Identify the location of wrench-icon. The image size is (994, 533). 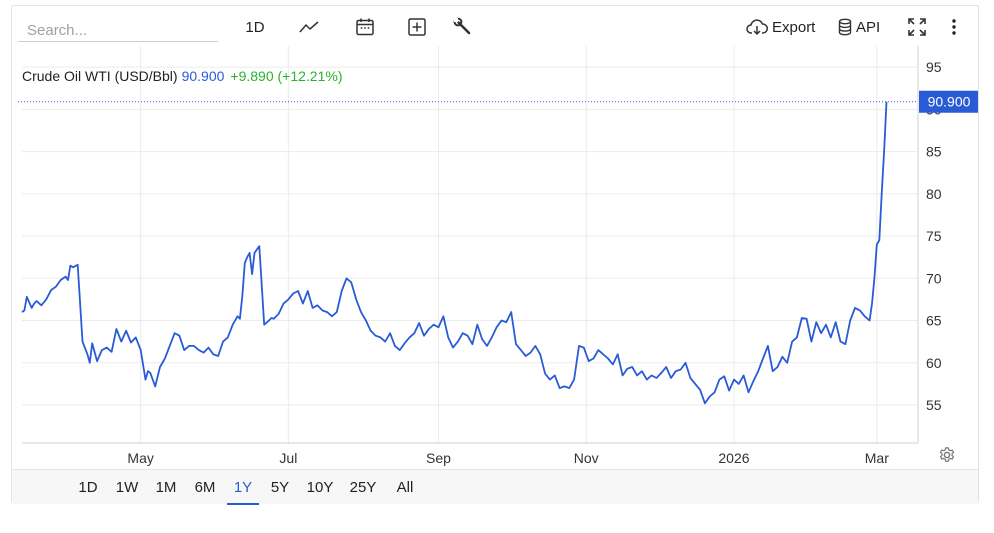
(462, 26).